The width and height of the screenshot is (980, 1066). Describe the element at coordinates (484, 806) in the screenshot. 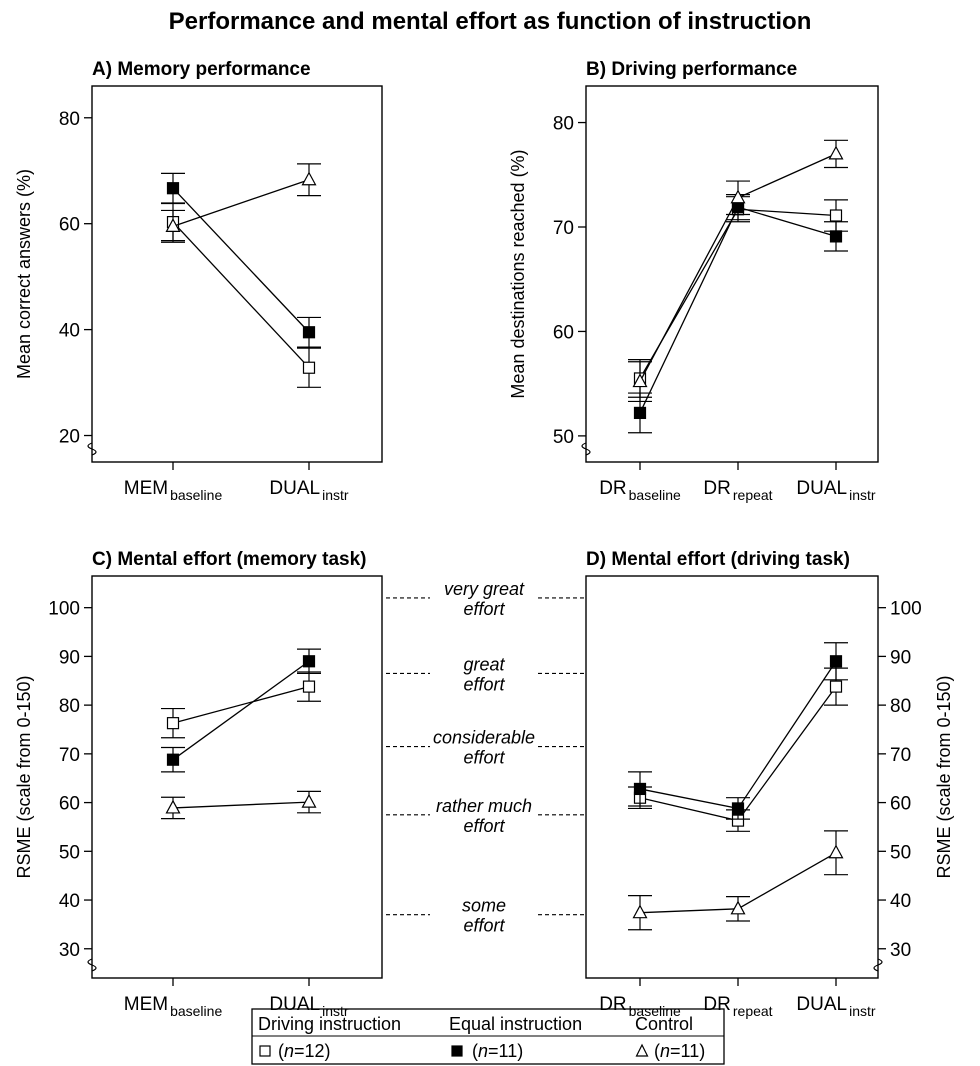

I see `effort-label: rather much` at that location.